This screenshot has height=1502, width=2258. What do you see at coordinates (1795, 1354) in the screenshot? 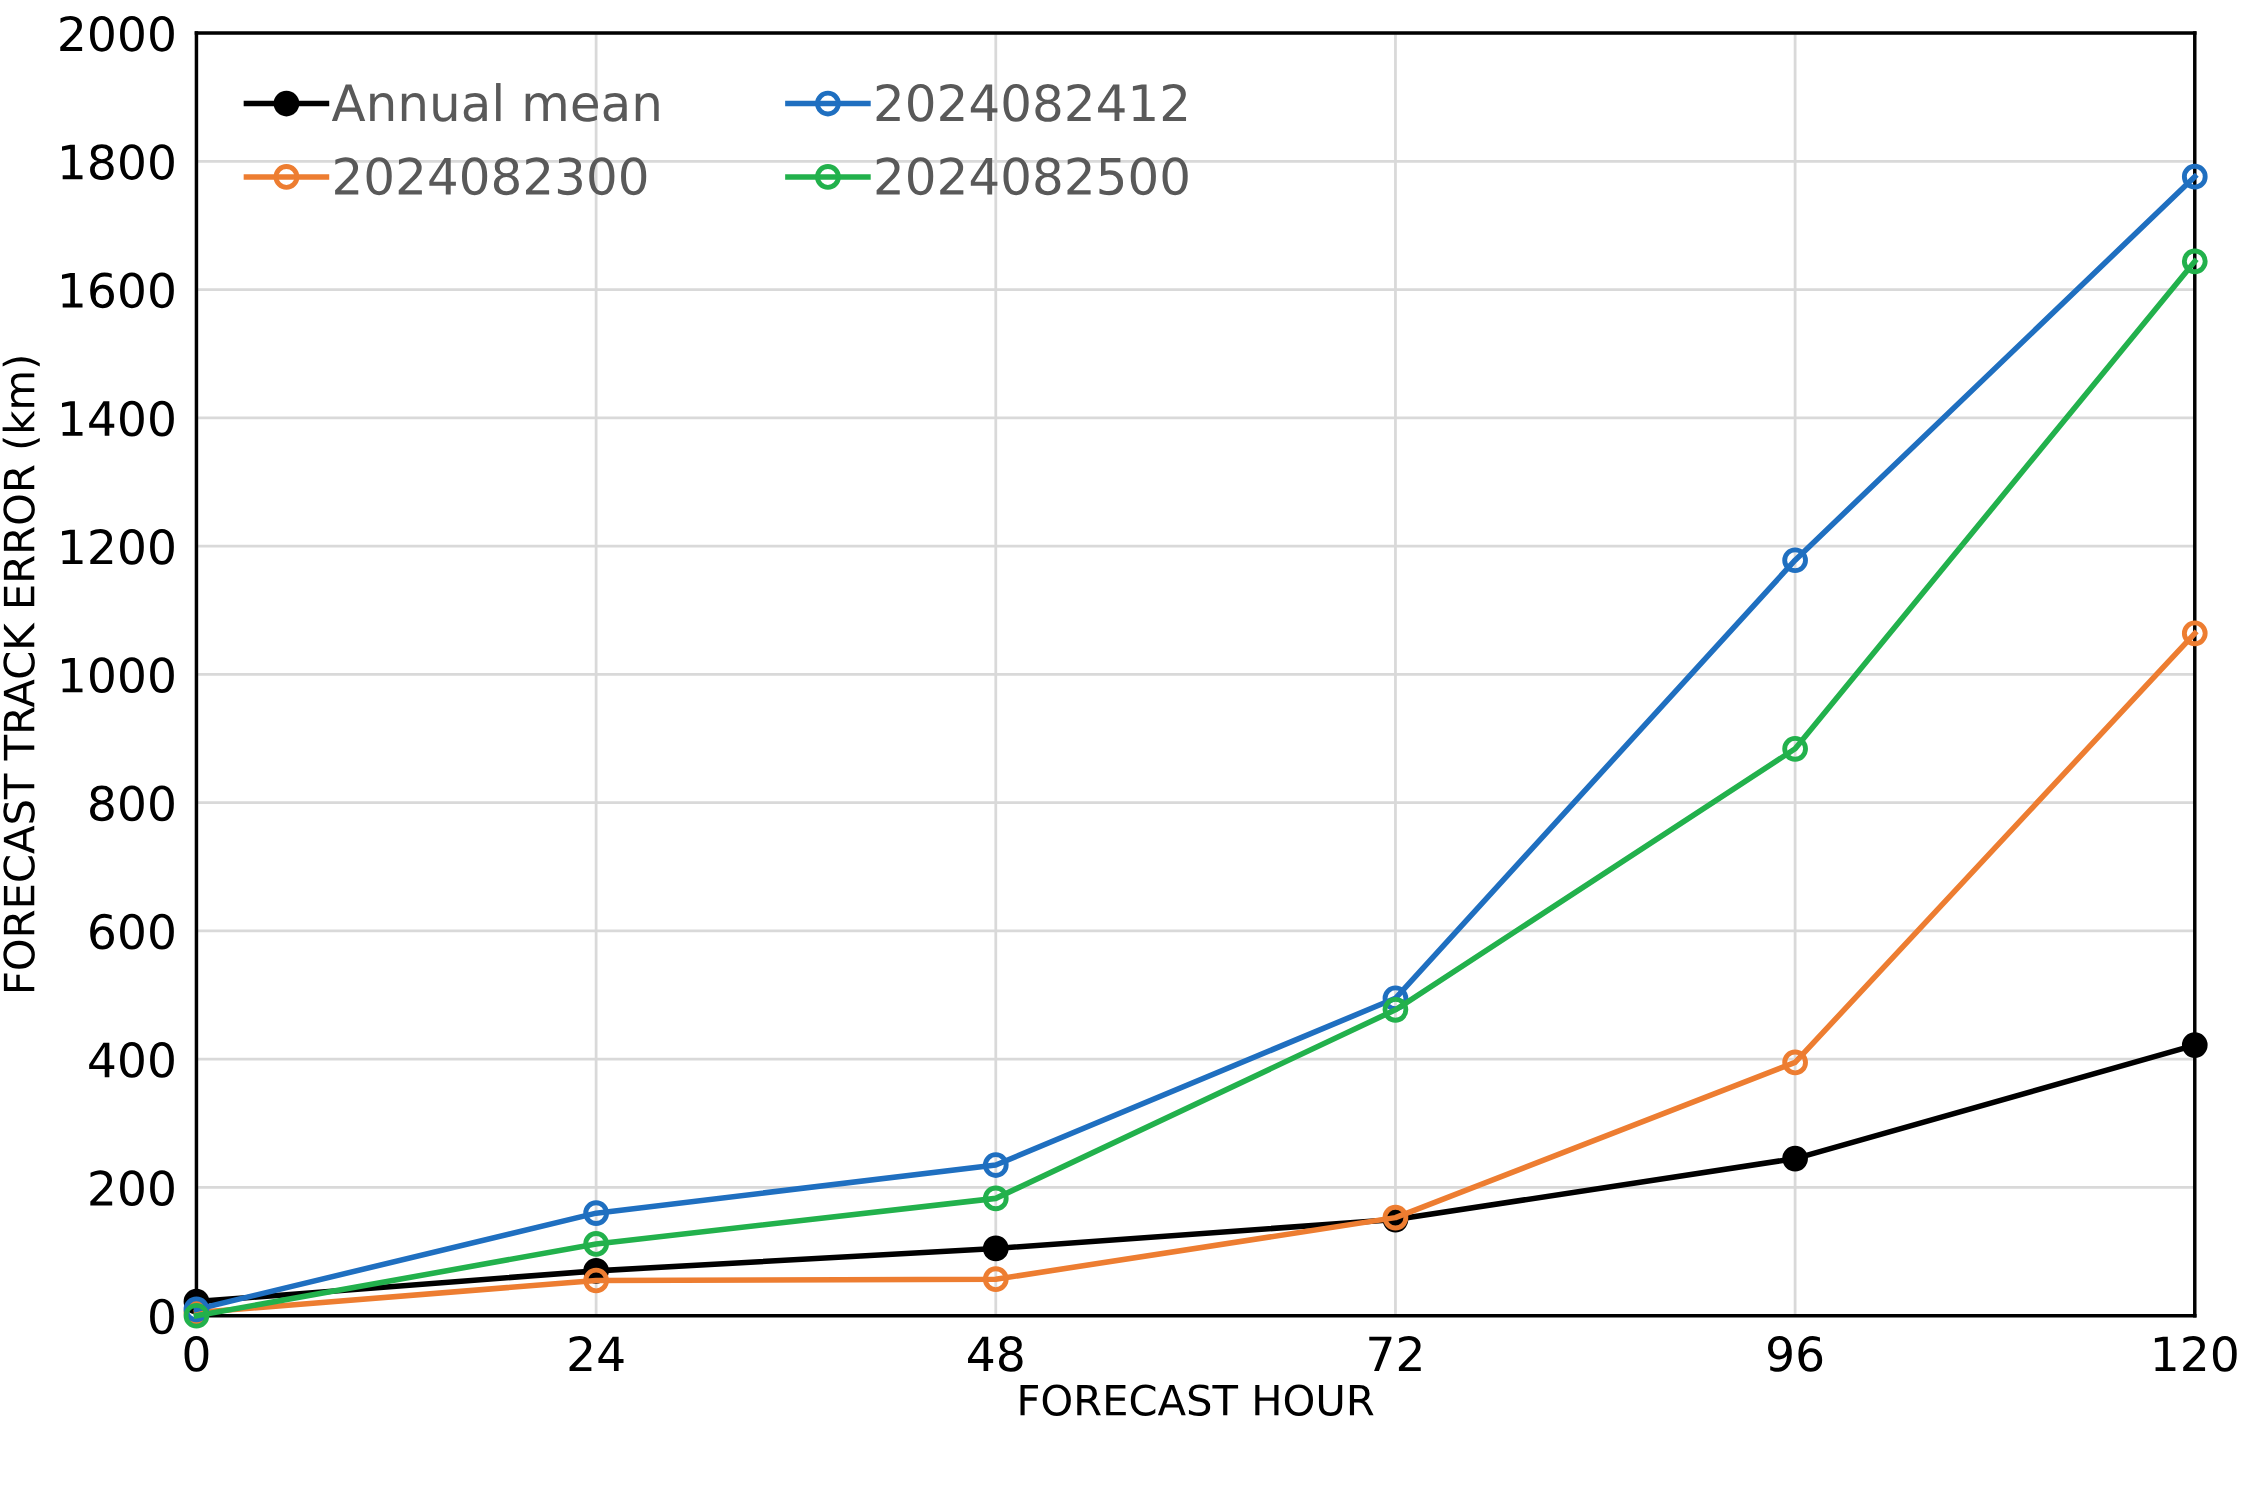
I see `x-tick-label: 96` at bounding box center [1795, 1354].